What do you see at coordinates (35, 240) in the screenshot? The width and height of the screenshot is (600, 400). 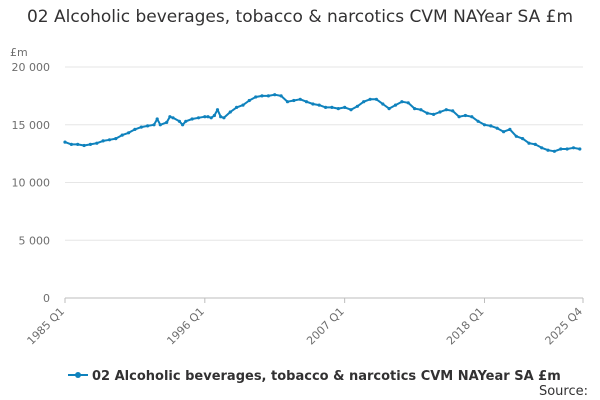 I see `y-tick-label: 5 000` at bounding box center [35, 240].